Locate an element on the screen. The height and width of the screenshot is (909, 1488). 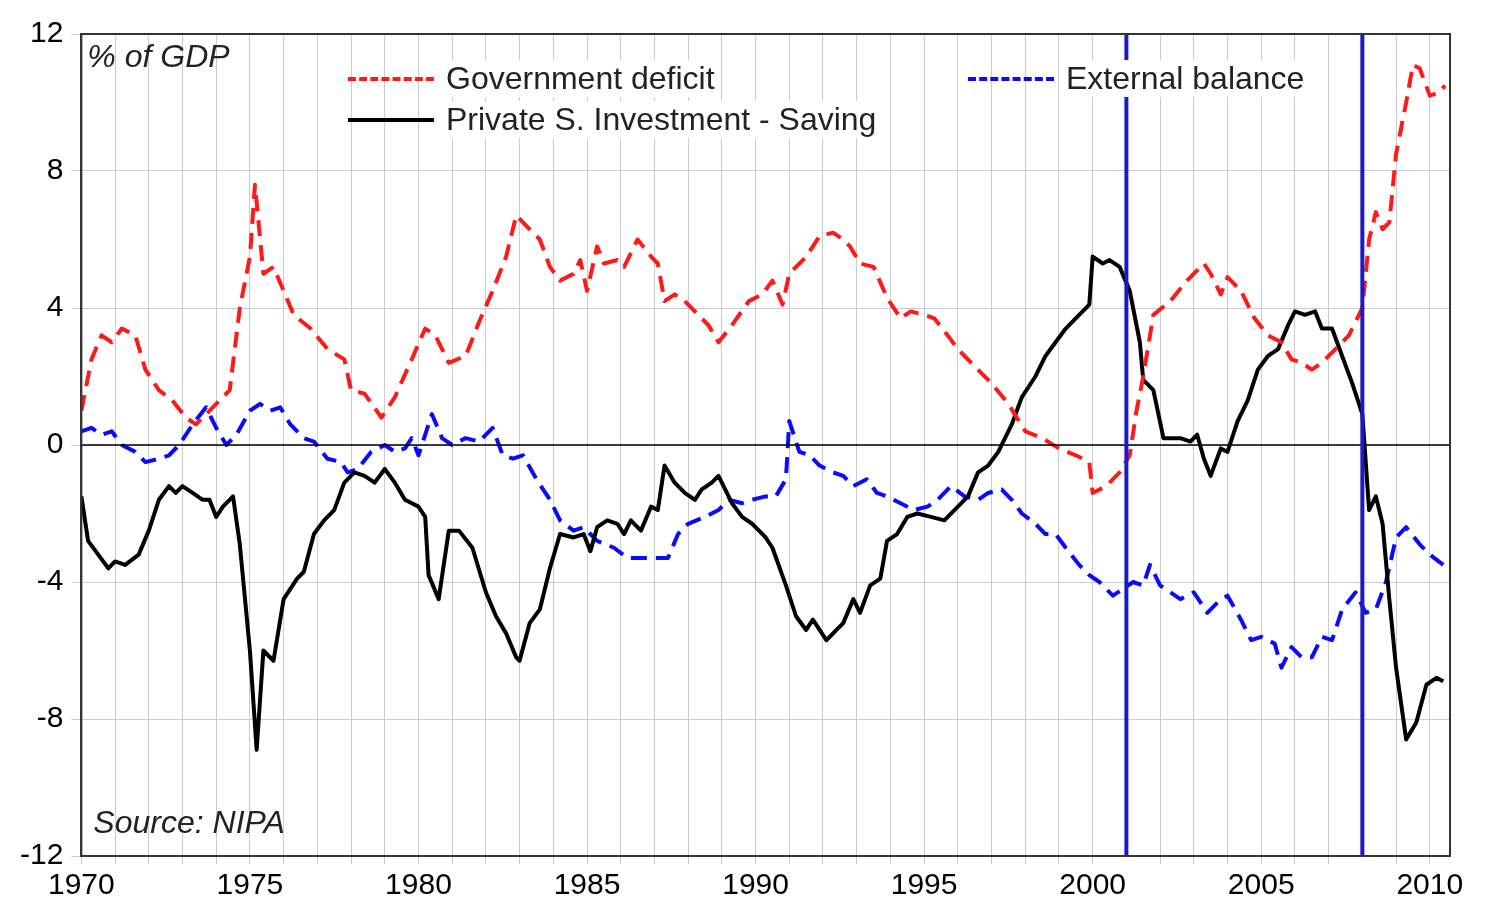
y-tick-label: 8 is located at coordinates (55, 169).